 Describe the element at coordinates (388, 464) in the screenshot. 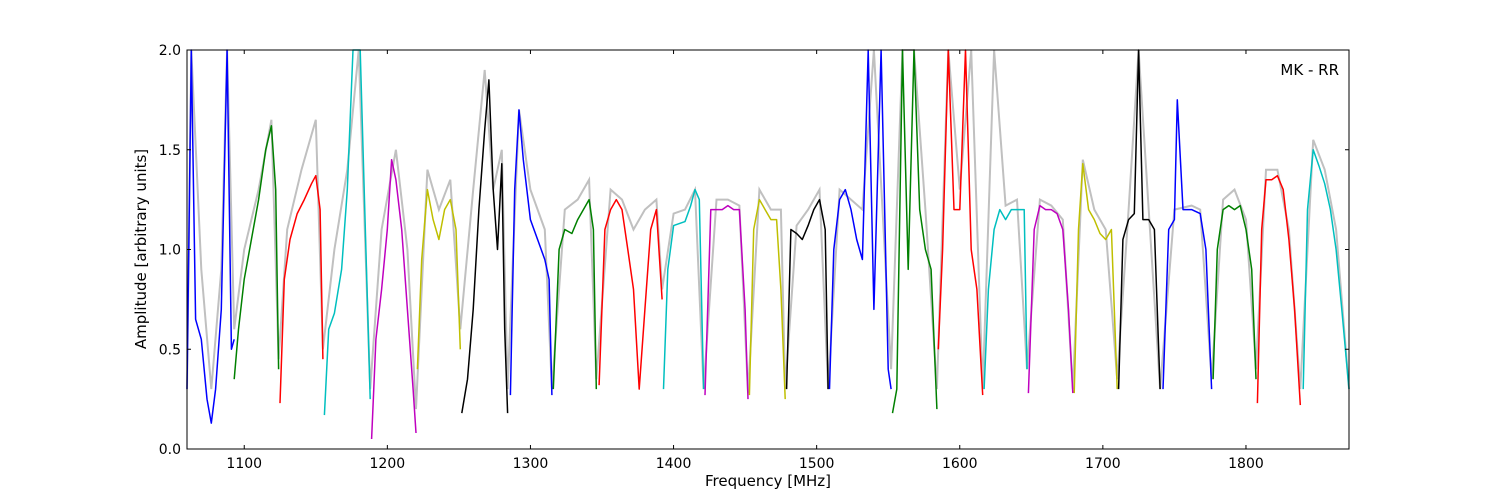

I see `x-tick-label: 1200` at that location.